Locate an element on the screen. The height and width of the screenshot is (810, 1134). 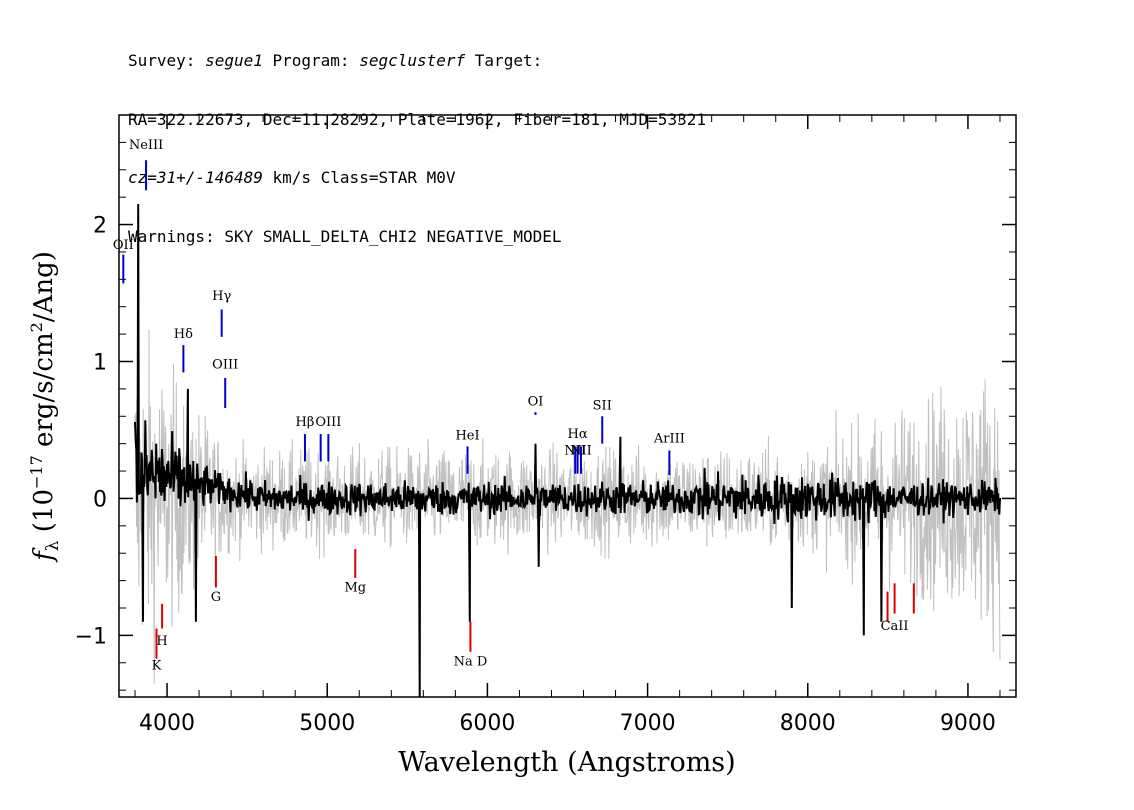
svg-text: fλ (10−17 erg/s/cm2/Ang) is located at coordinates (45, 407).